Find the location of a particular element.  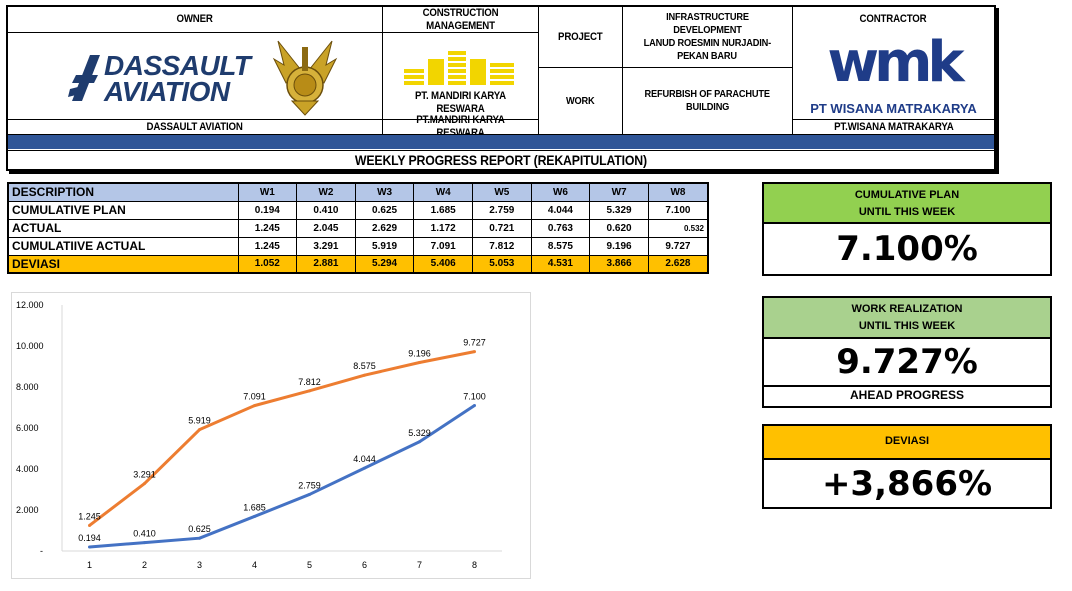

table-header-description: DESCRIPTION is located at coordinates (123, 192).